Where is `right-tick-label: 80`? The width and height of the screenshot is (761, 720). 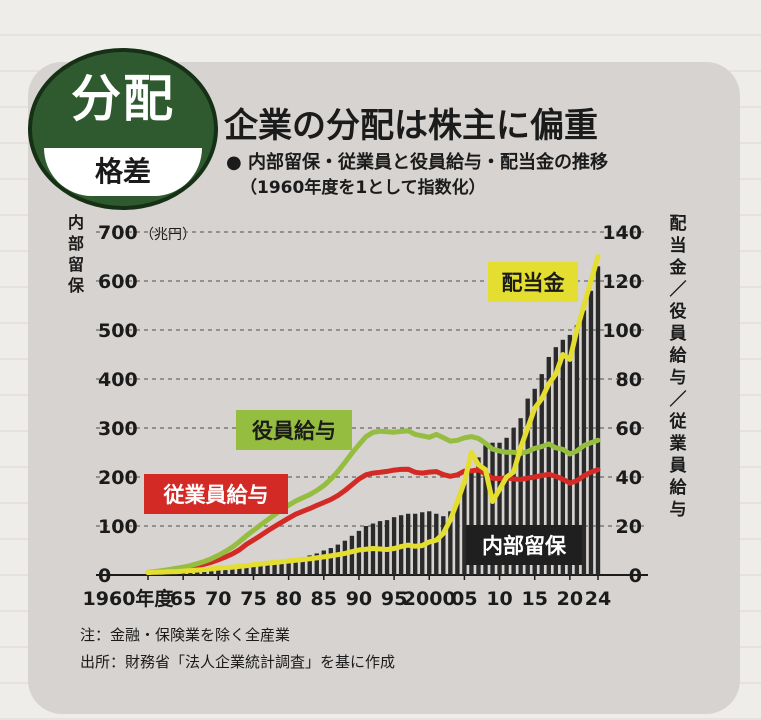 right-tick-label: 80 is located at coordinates (629, 380).